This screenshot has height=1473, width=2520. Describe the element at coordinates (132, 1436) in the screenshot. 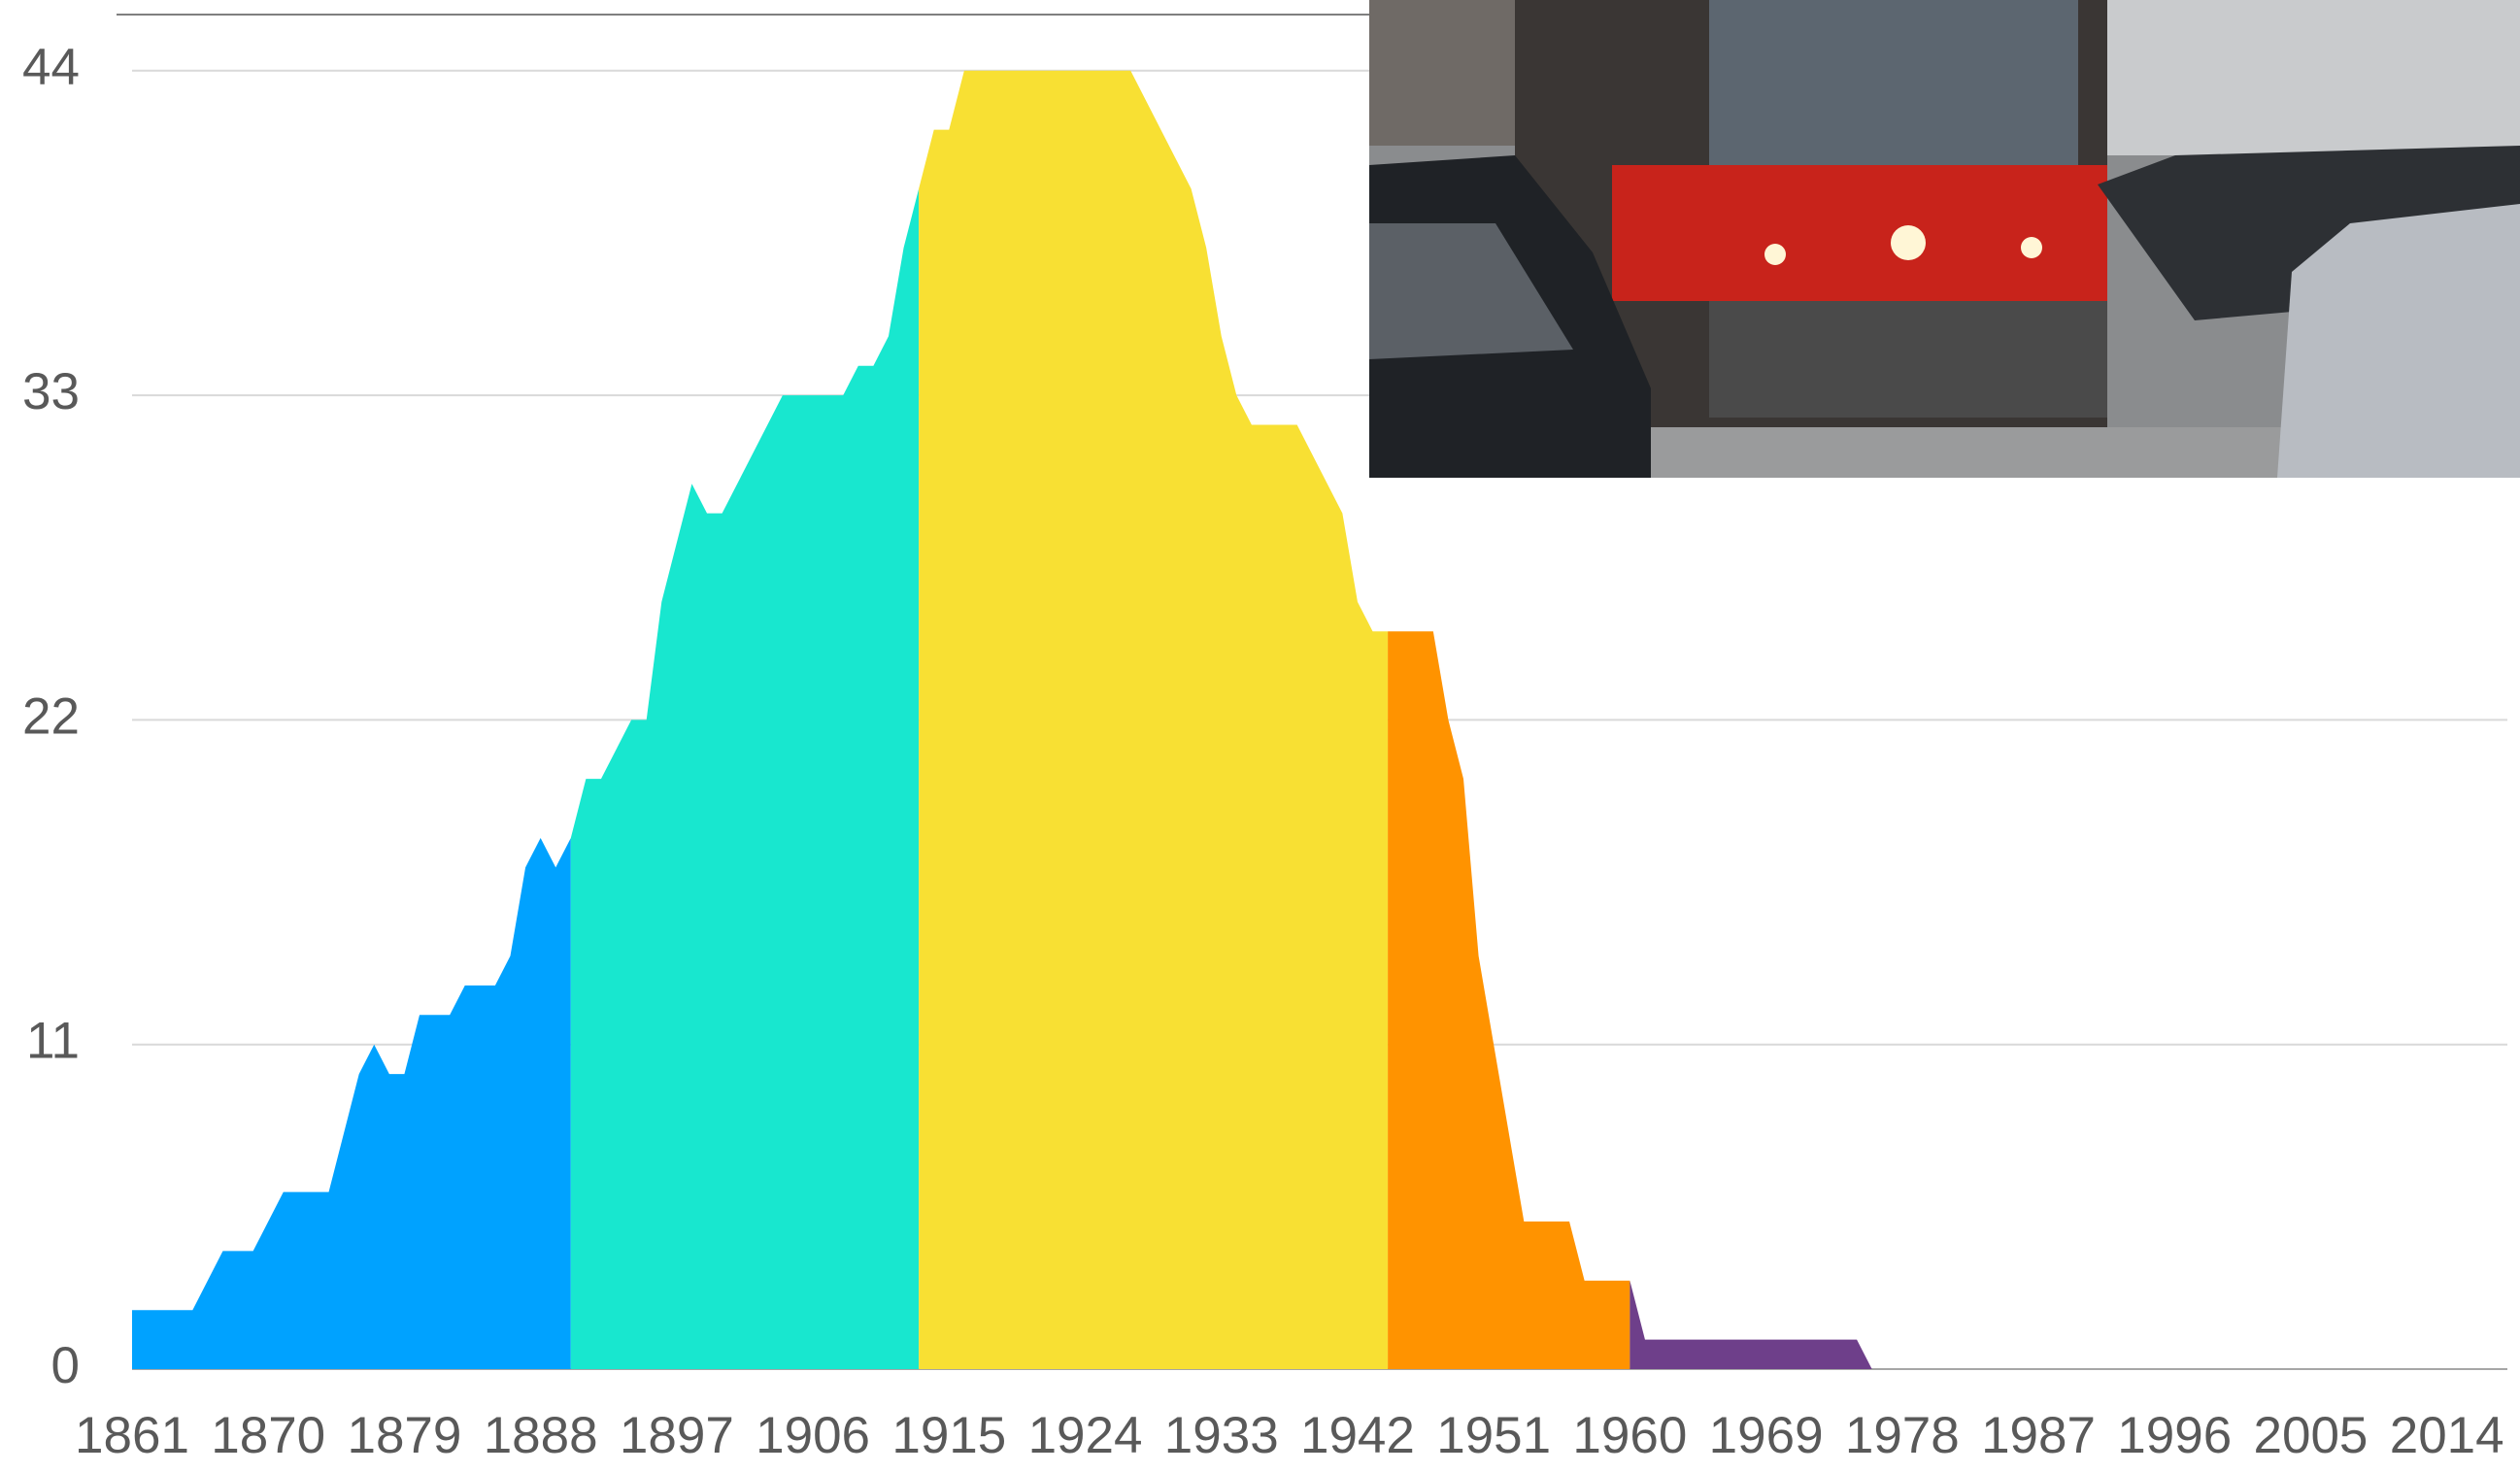

I see `x-tick-label: 1861` at that location.